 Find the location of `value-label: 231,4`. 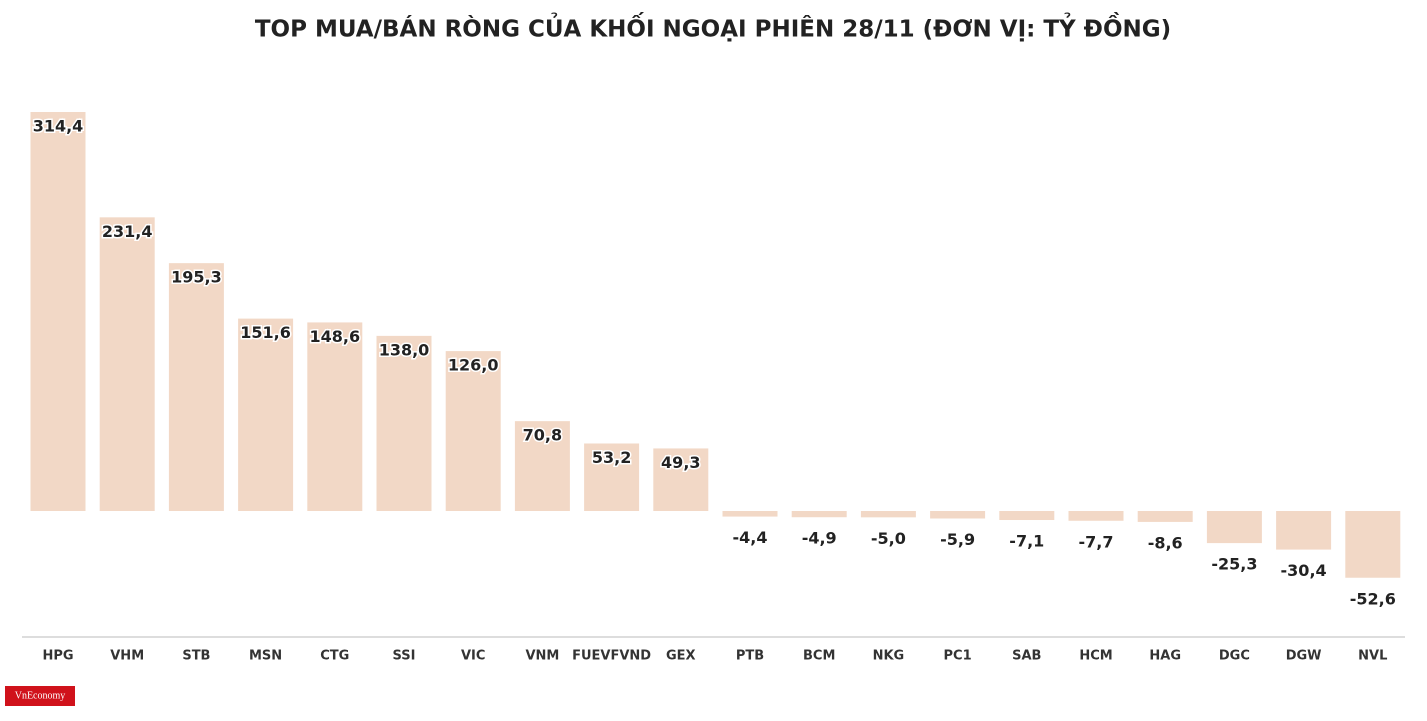

value-label: 231,4 is located at coordinates (127, 231).